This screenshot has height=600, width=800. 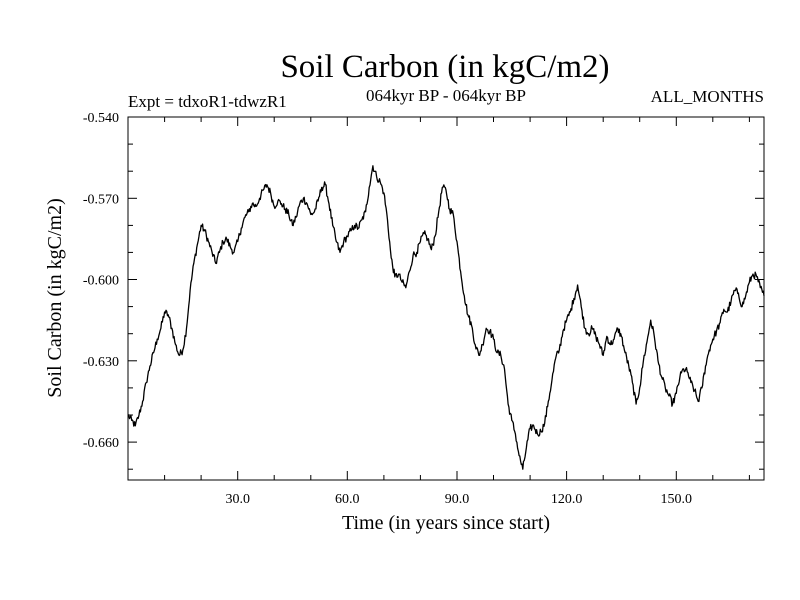 I want to click on x-tick-label: 120.0, so click(x=567, y=499).